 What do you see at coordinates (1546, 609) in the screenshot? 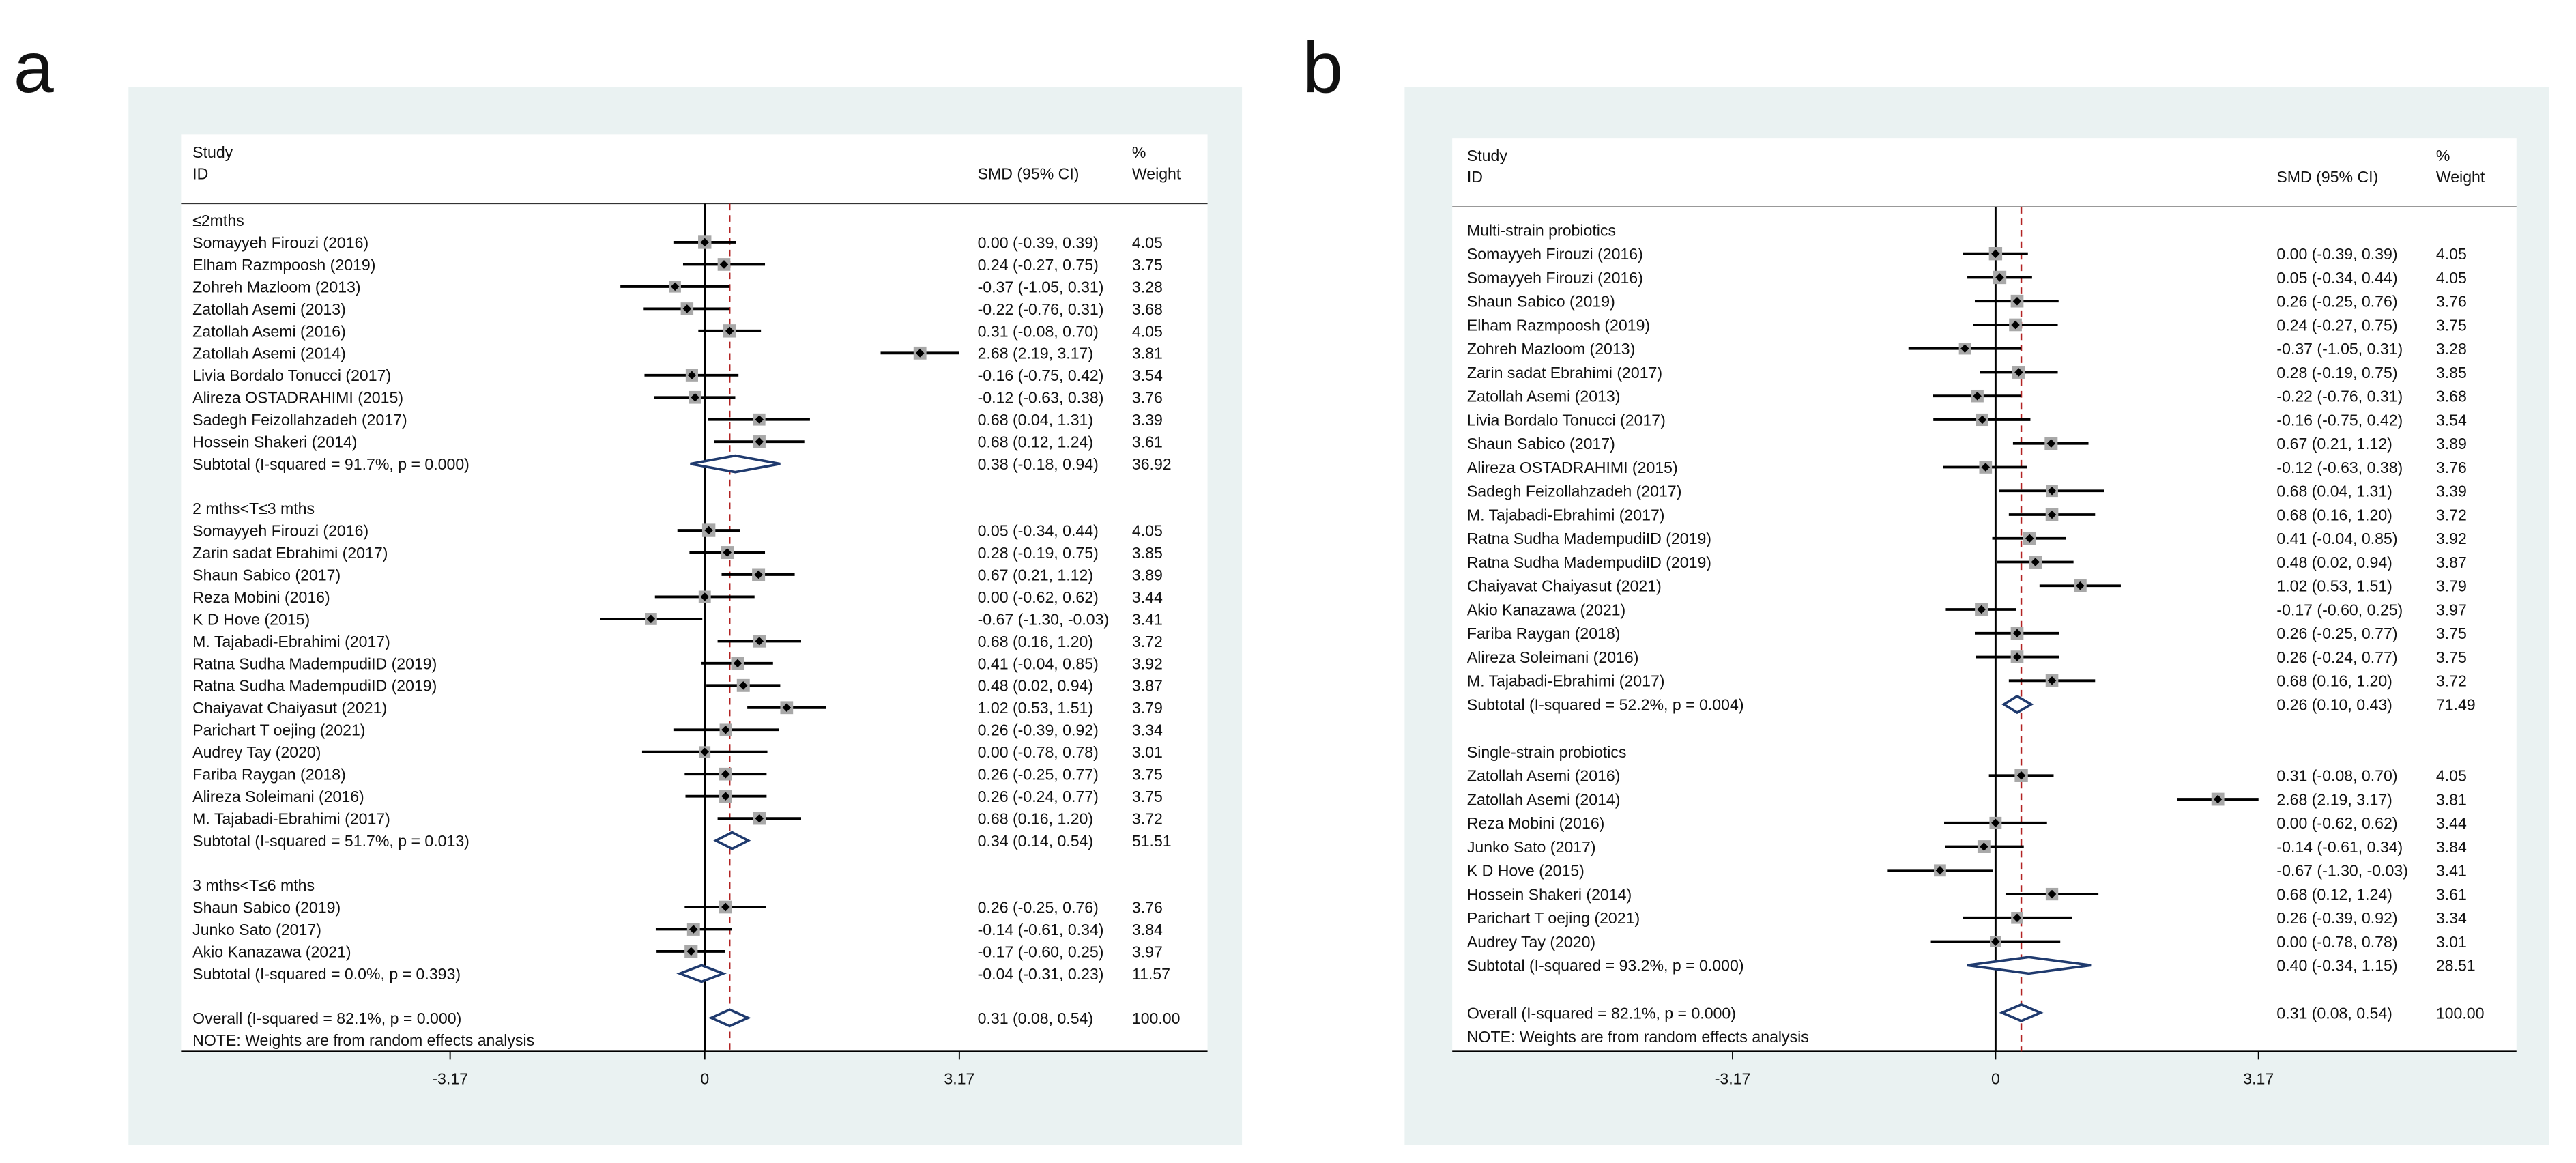
I see `row-name: Akio Kanazawa (2021)` at bounding box center [1546, 609].